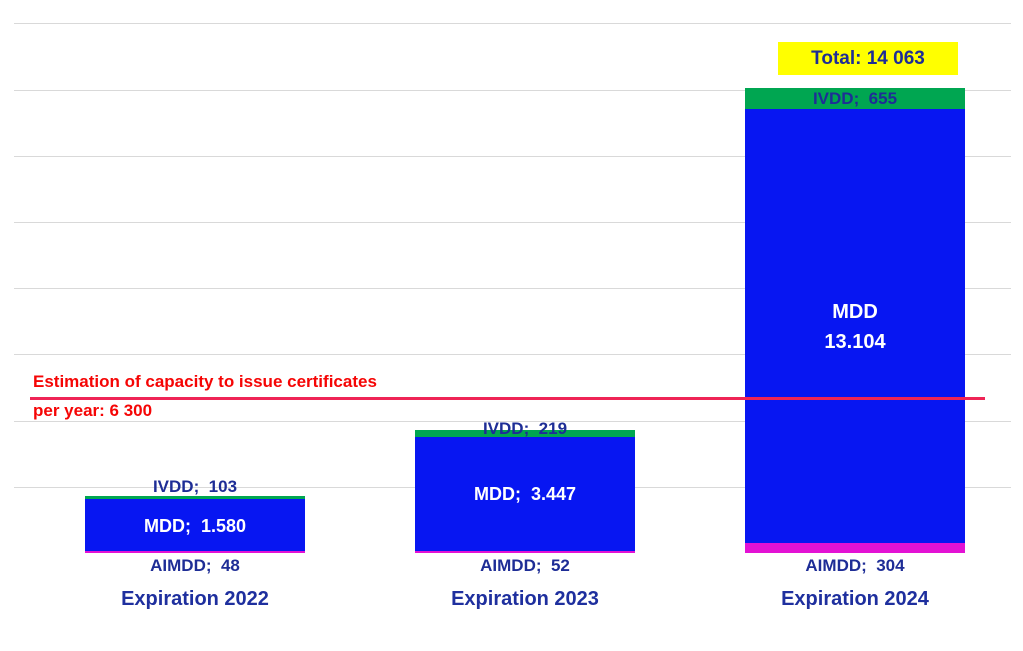  Describe the element at coordinates (195, 486) in the screenshot. I see `ivdd-label-2022: IVDD; 103` at that location.